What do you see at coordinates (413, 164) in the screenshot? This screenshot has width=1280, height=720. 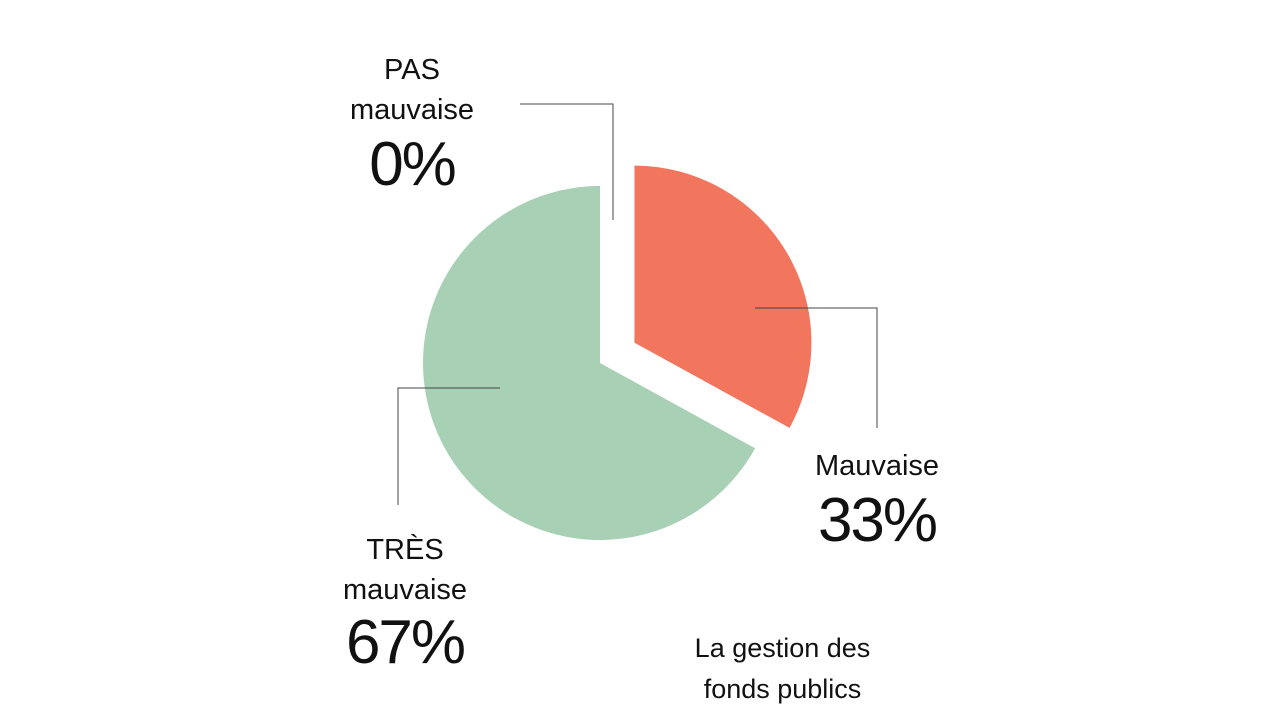 I see `value-label: 0%` at bounding box center [413, 164].